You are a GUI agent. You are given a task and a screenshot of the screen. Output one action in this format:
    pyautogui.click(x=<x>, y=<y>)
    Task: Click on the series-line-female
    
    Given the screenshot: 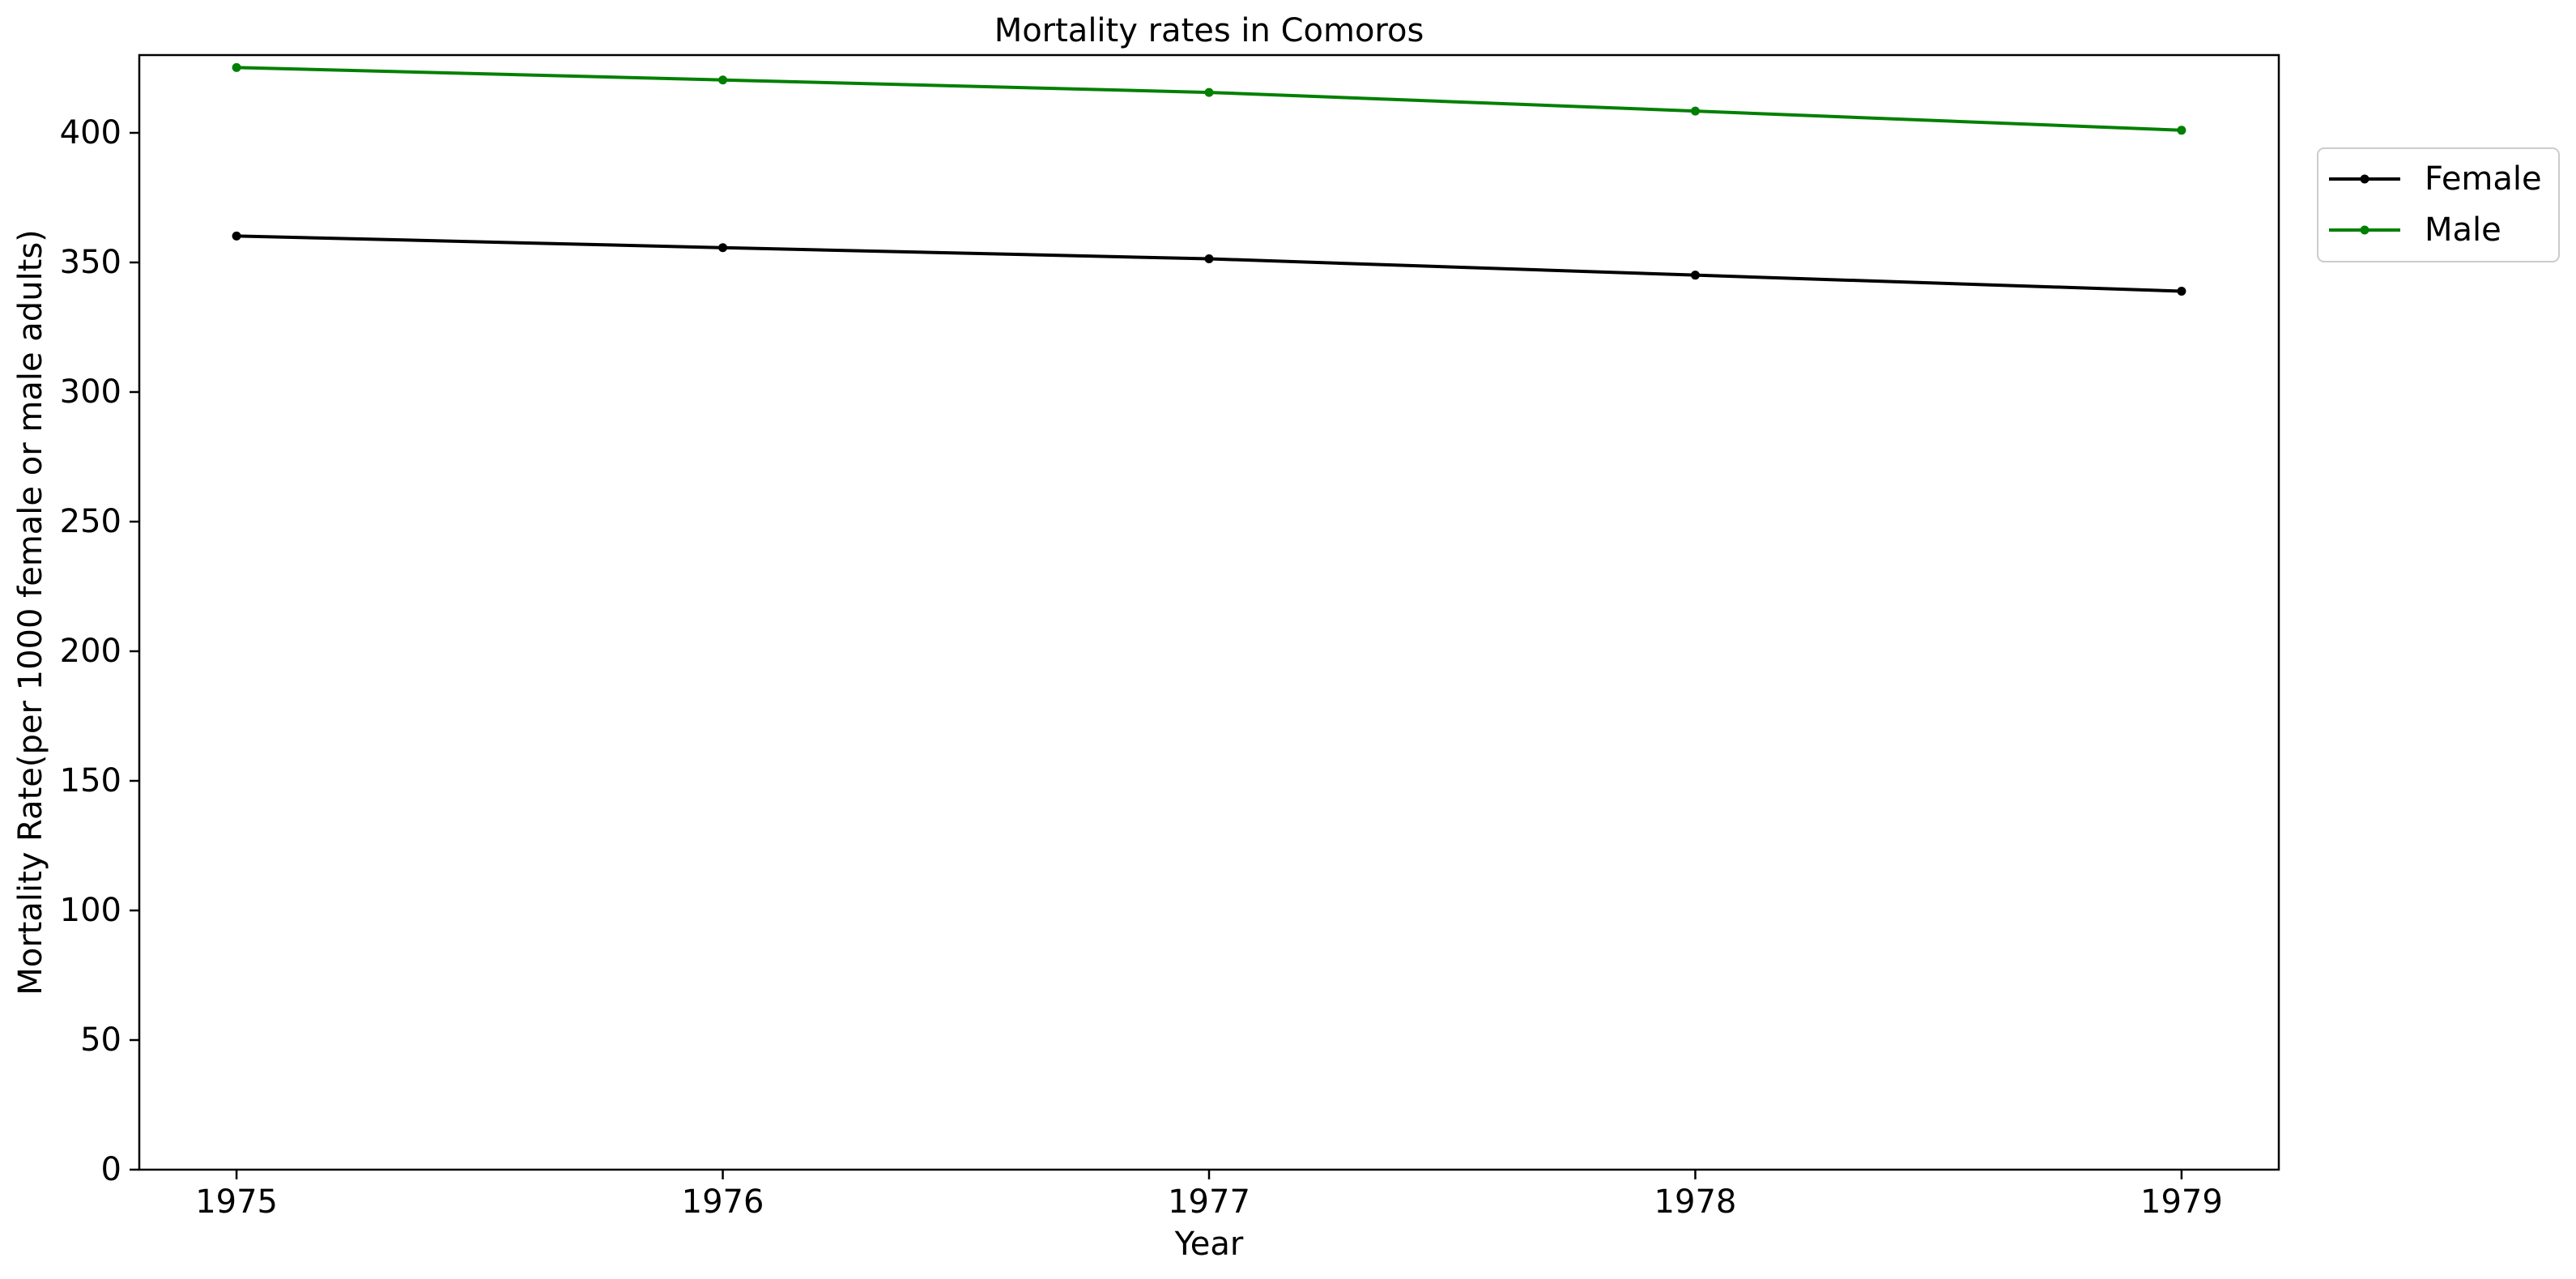 What is the action you would take?
    pyautogui.click(x=1209, y=263)
    